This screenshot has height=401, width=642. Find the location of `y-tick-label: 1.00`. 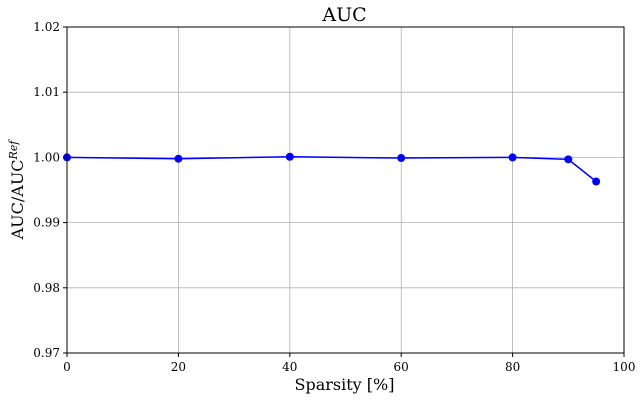

y-tick-label: 1.00 is located at coordinates (46, 157).